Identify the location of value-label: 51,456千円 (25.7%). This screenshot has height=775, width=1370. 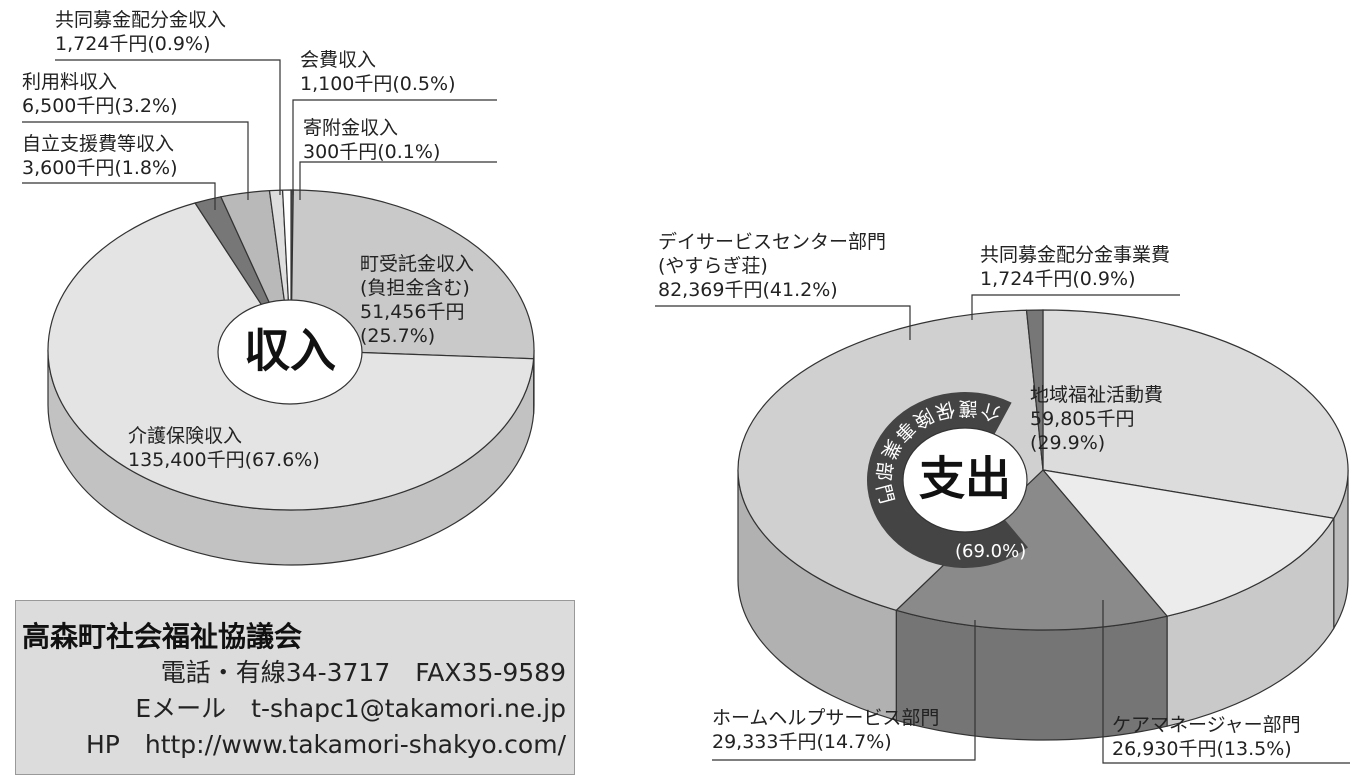
(412, 324).